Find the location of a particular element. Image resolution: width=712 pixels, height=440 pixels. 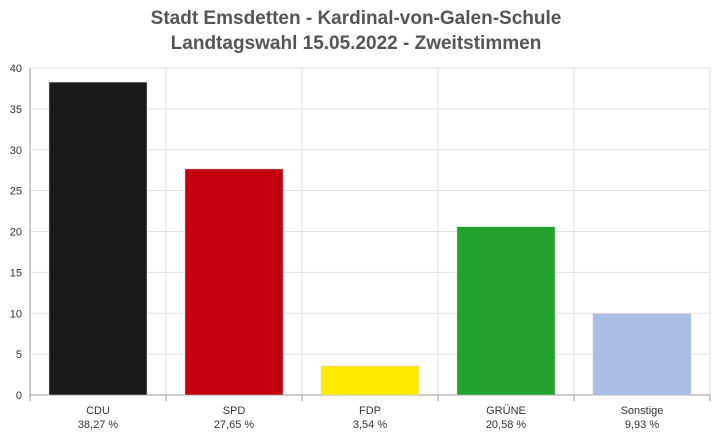

category-label: FDP is located at coordinates (370, 411).